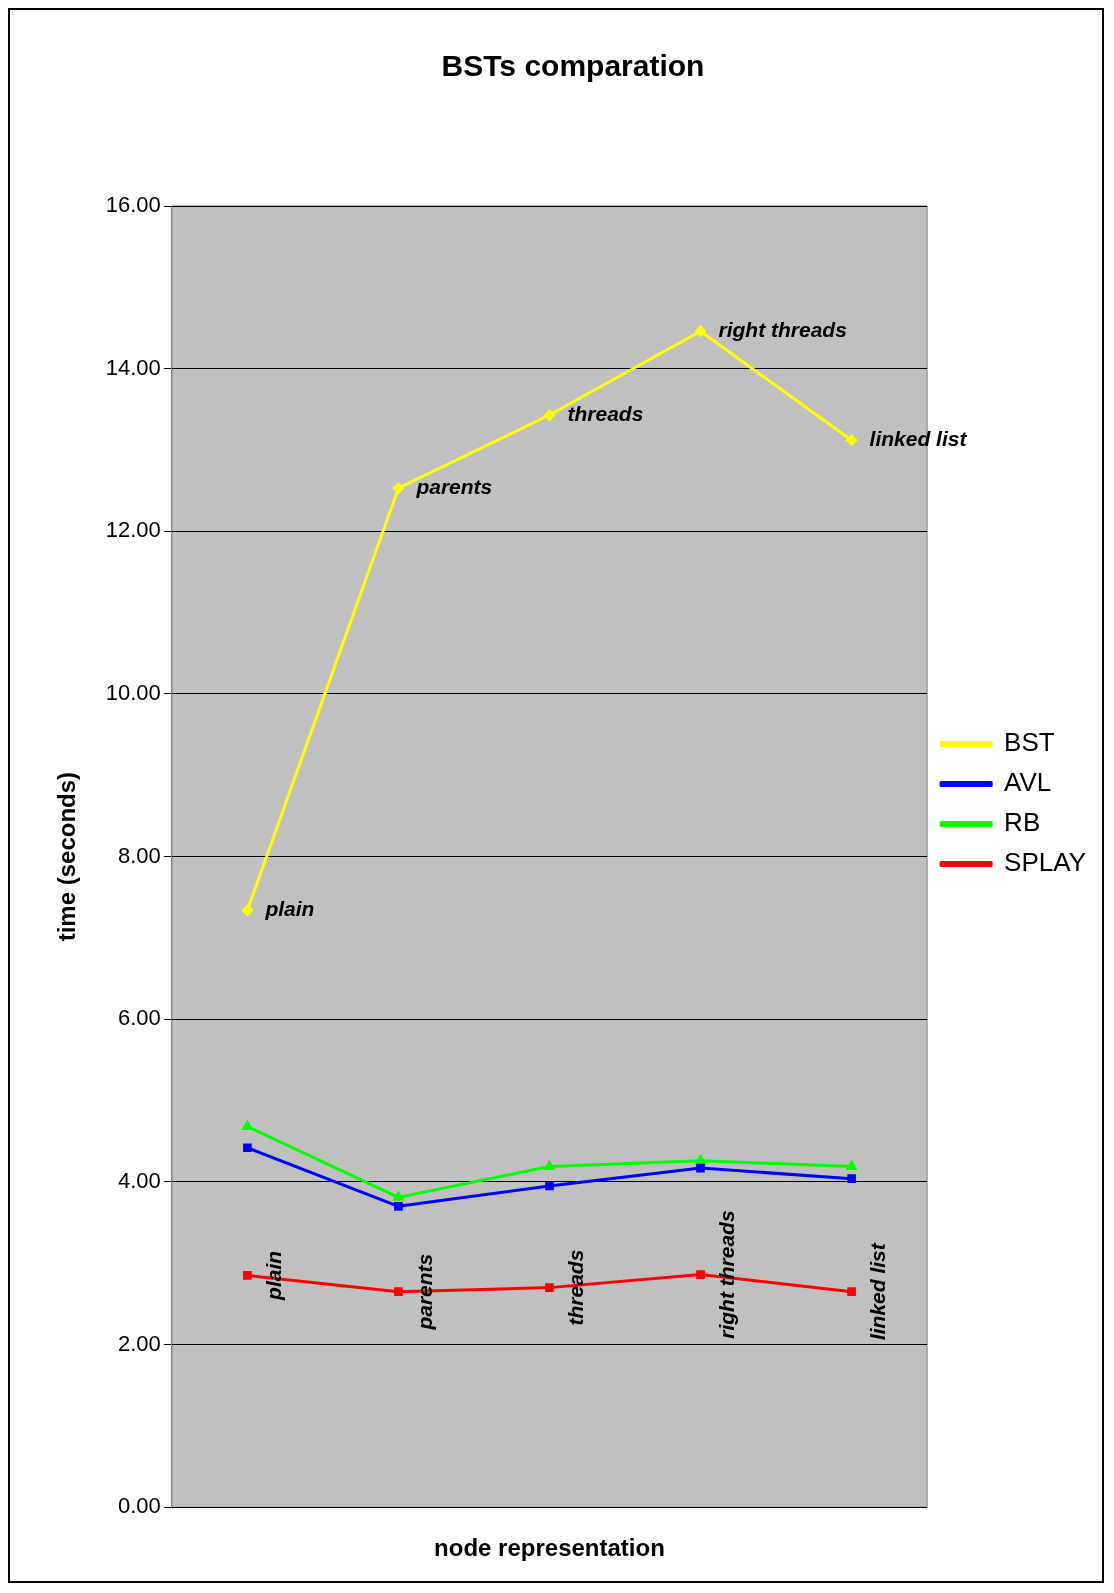 The width and height of the screenshot is (1114, 1593). Describe the element at coordinates (139, 1343) in the screenshot. I see `y-tick-label: 2.00` at that location.